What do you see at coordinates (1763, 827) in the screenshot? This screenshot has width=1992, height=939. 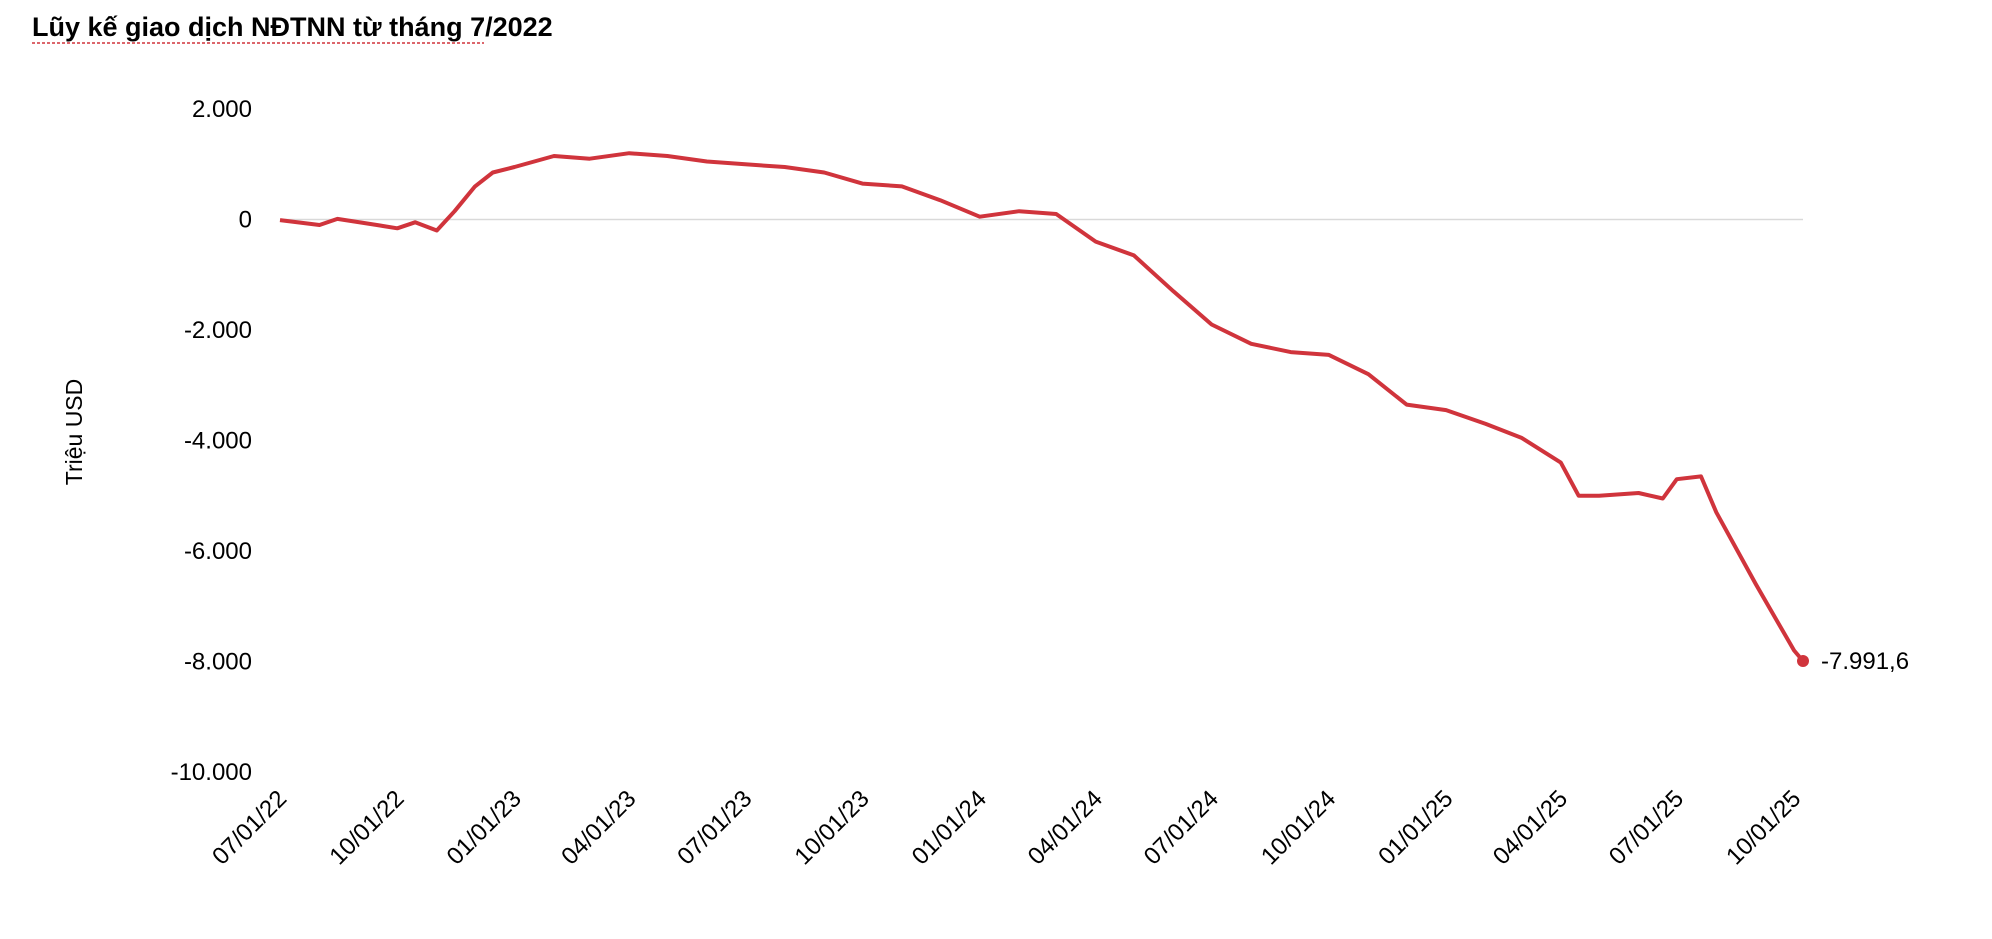 I see `x-tick-label: 10/01/25` at bounding box center [1763, 827].